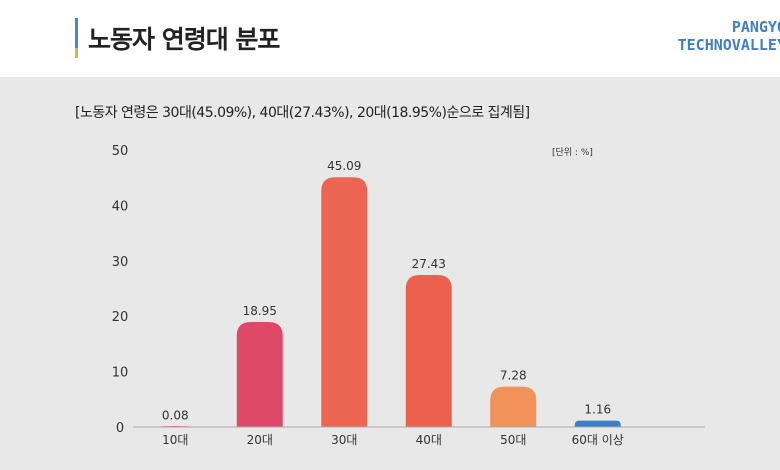 The height and width of the screenshot is (470, 780). What do you see at coordinates (120, 206) in the screenshot?
I see `y-tick-label: 40` at bounding box center [120, 206].